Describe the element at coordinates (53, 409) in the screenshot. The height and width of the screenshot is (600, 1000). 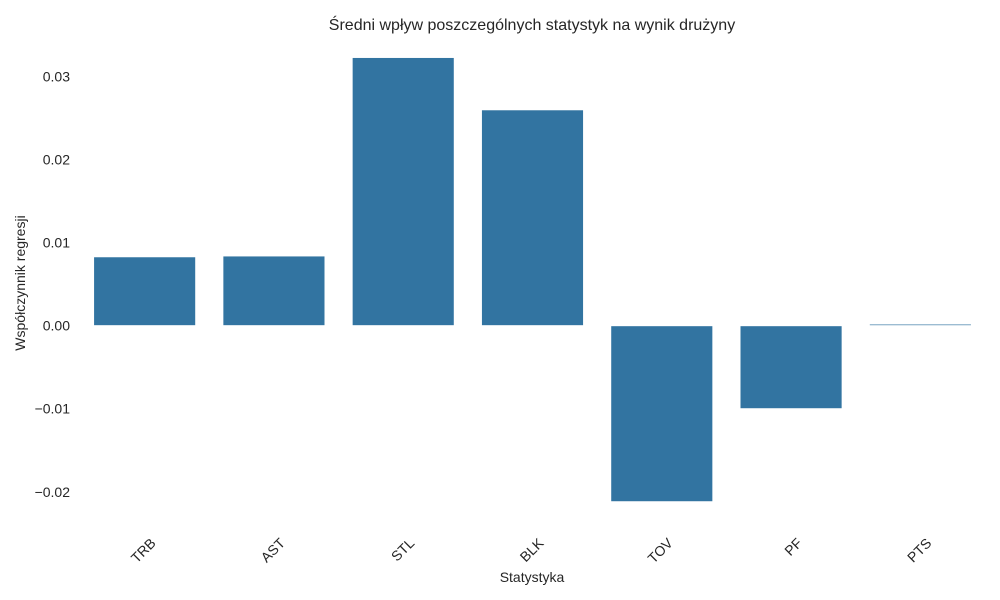
I see `y-tick-label: −0.01` at that location.